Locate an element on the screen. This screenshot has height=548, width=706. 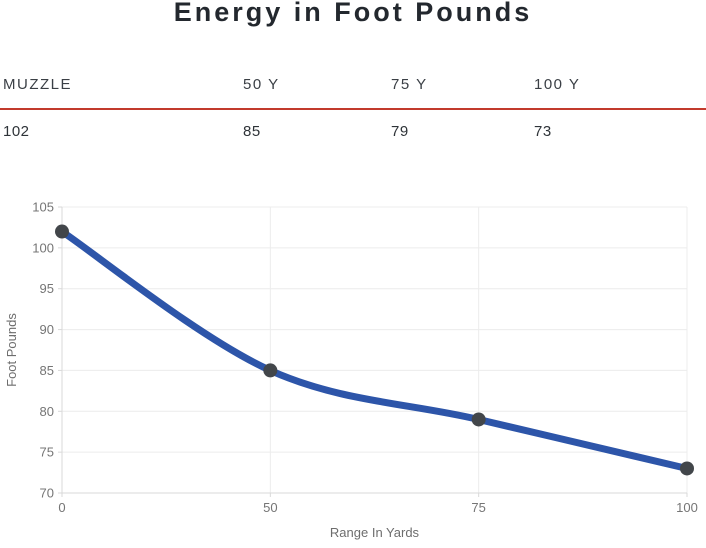
x-tick-label: 0 is located at coordinates (61, 507).